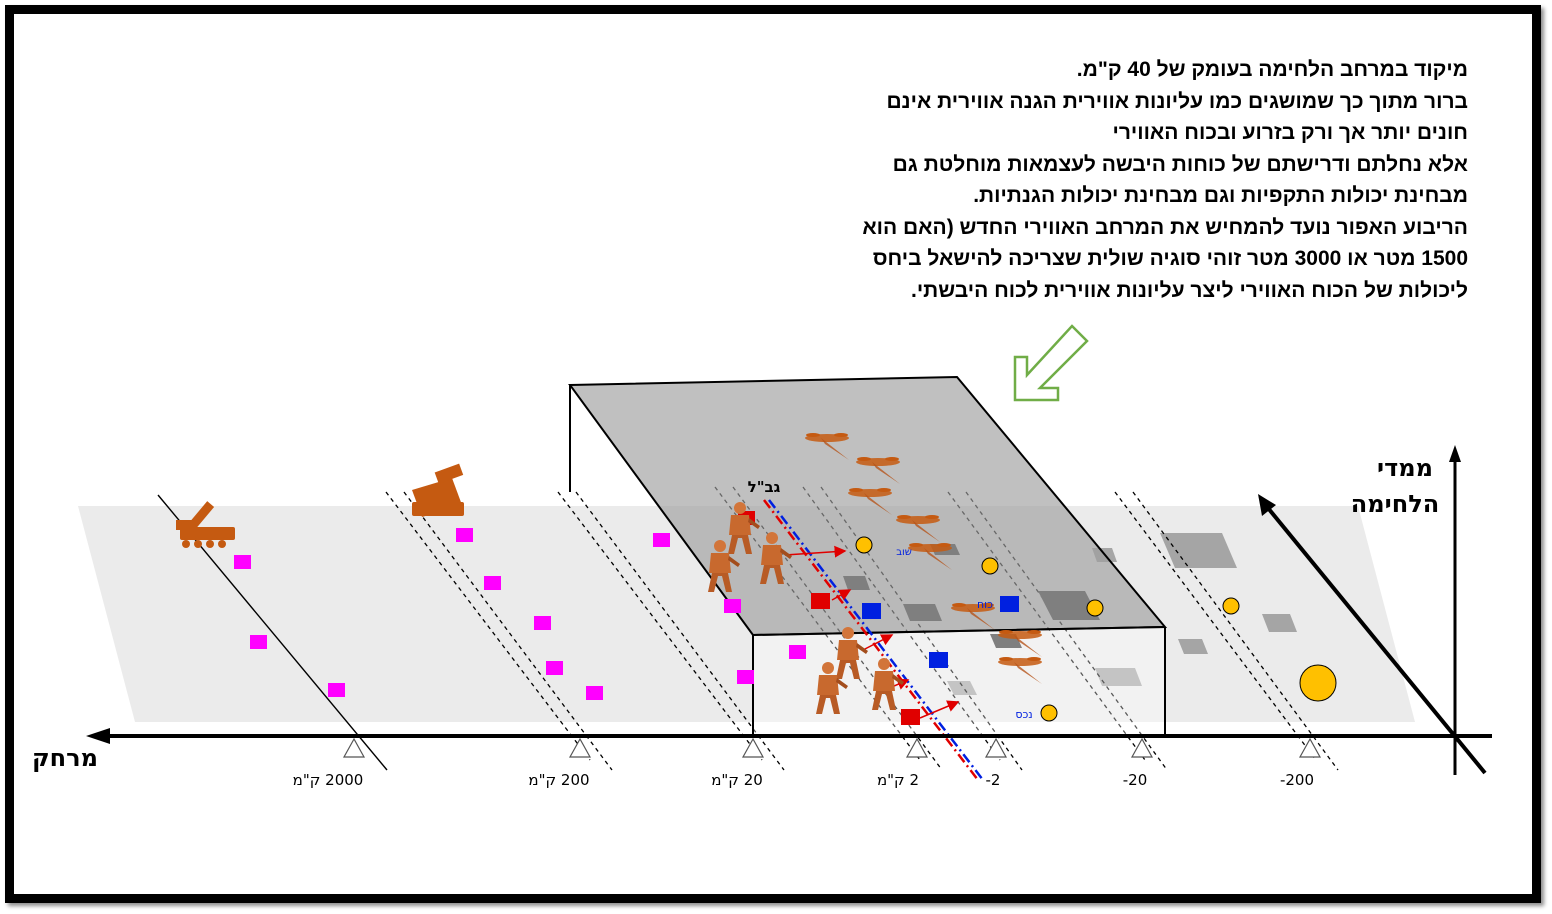  I want to click on missile-launcher-icon, so click(205, 524).